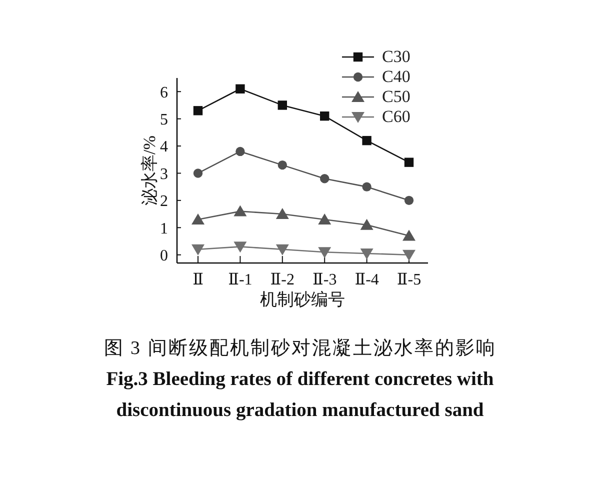  What do you see at coordinates (300, 395) in the screenshot?
I see `caption: Fig.3 Bleeding rates of different concretes with discontinuous gradation manufactured sand` at bounding box center [300, 395].